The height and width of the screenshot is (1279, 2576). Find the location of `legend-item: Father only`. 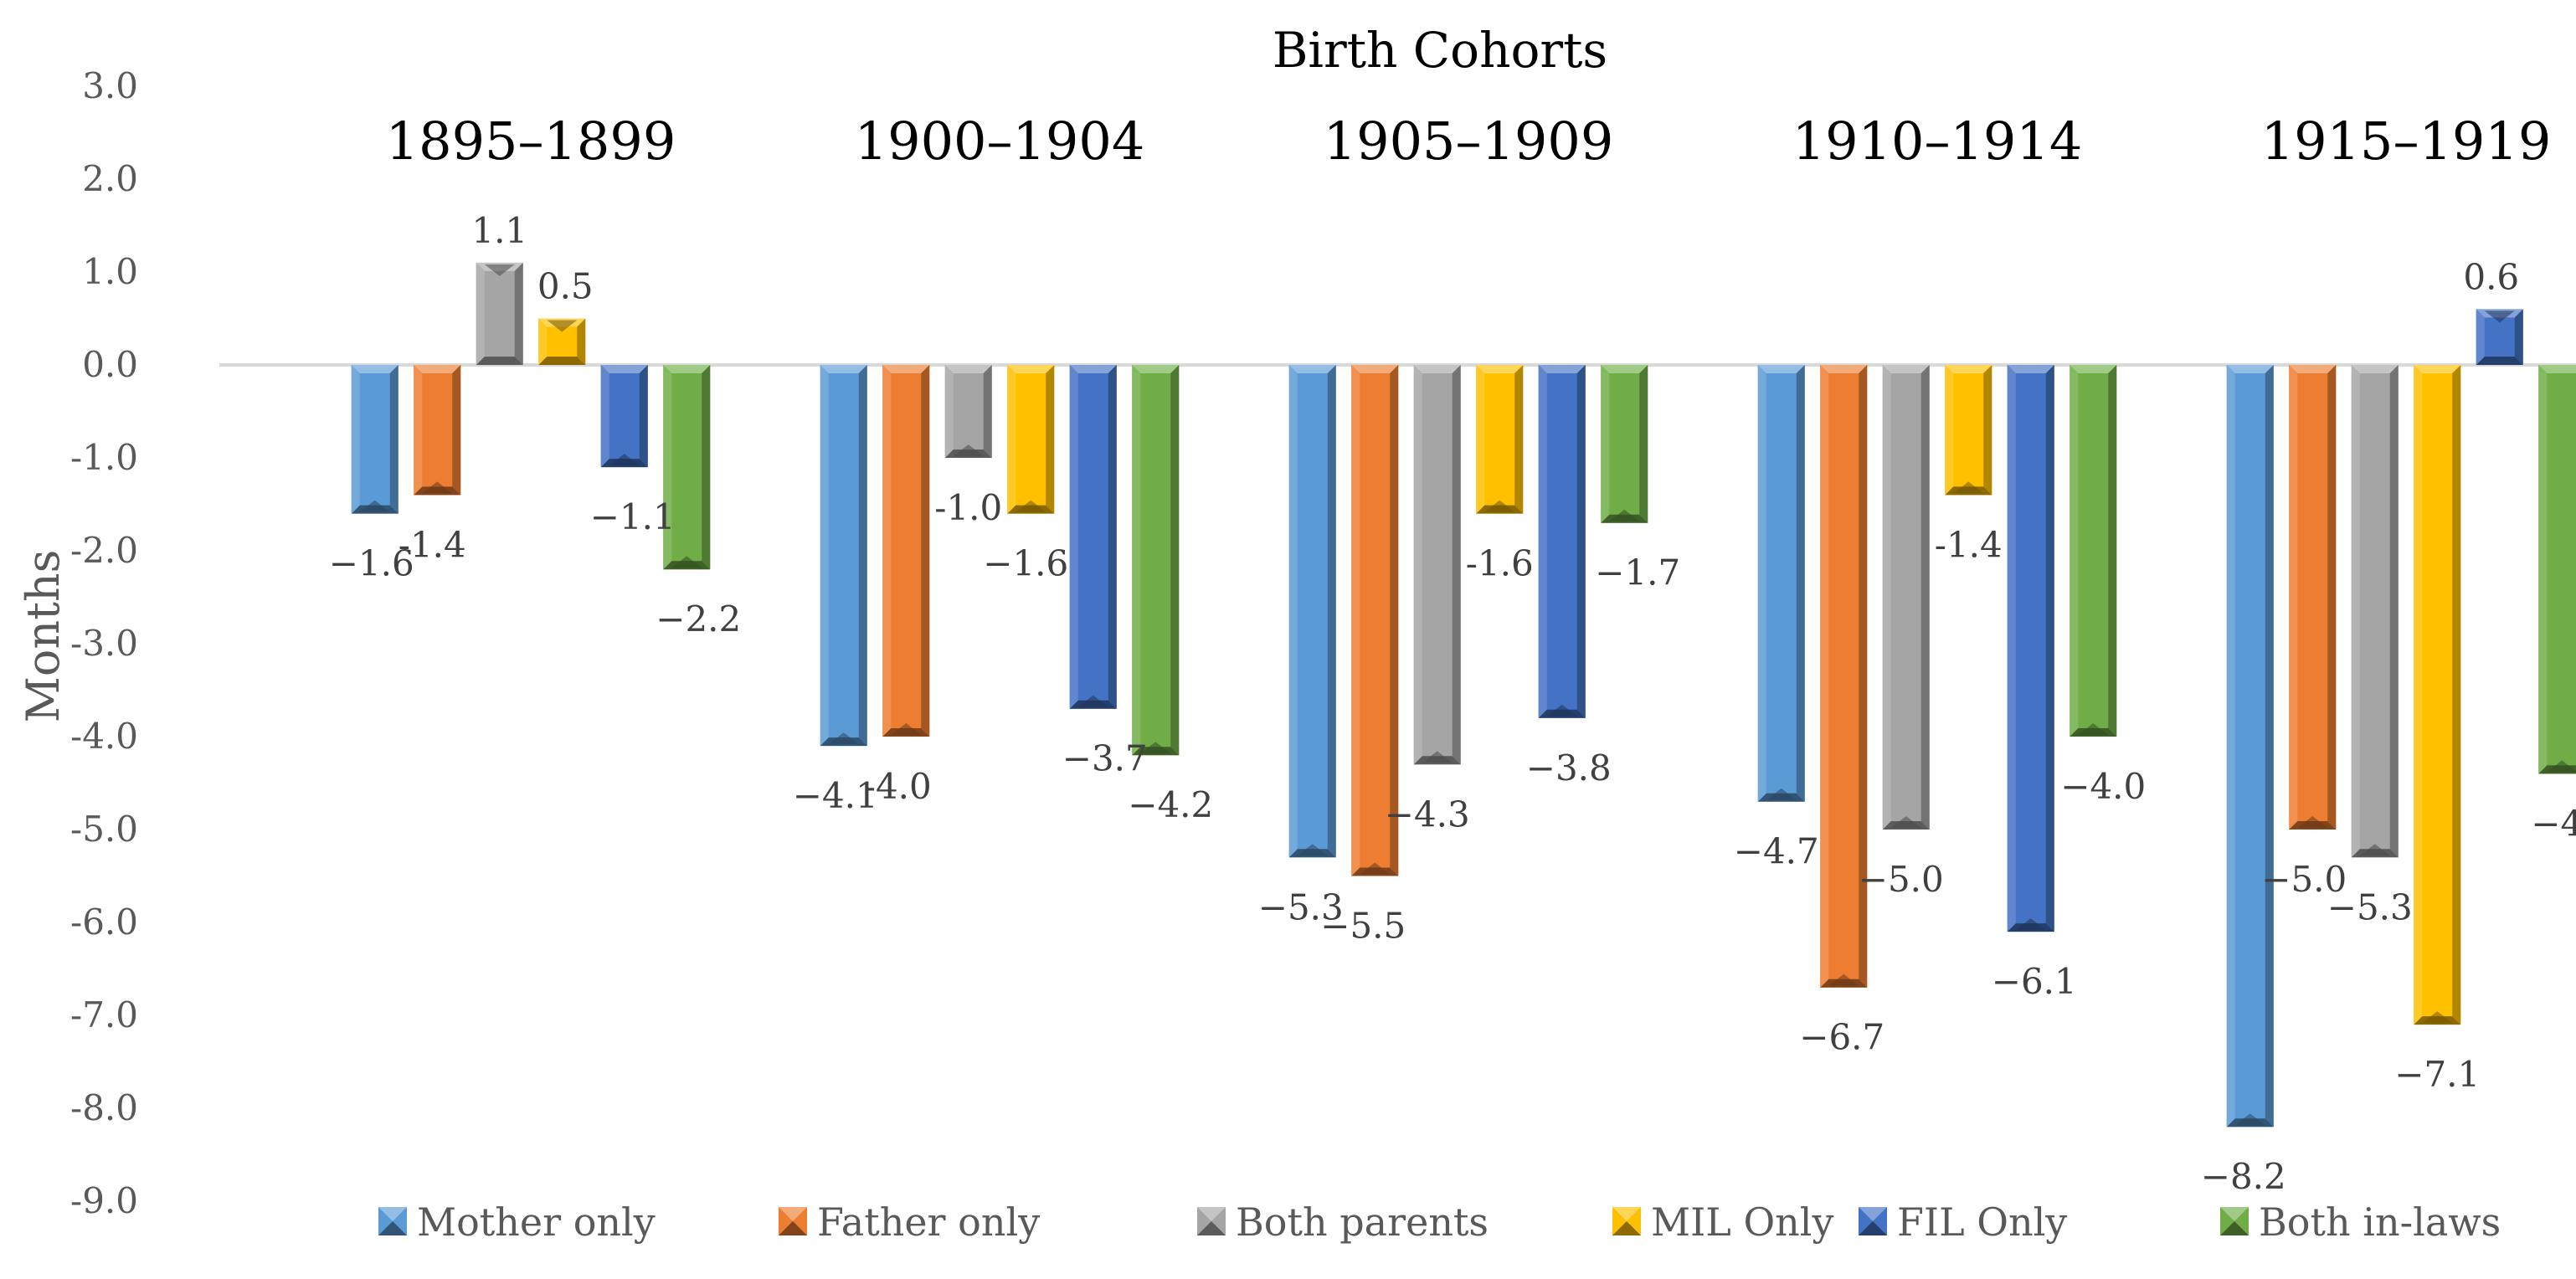

legend-item: Father only is located at coordinates (909, 1222).